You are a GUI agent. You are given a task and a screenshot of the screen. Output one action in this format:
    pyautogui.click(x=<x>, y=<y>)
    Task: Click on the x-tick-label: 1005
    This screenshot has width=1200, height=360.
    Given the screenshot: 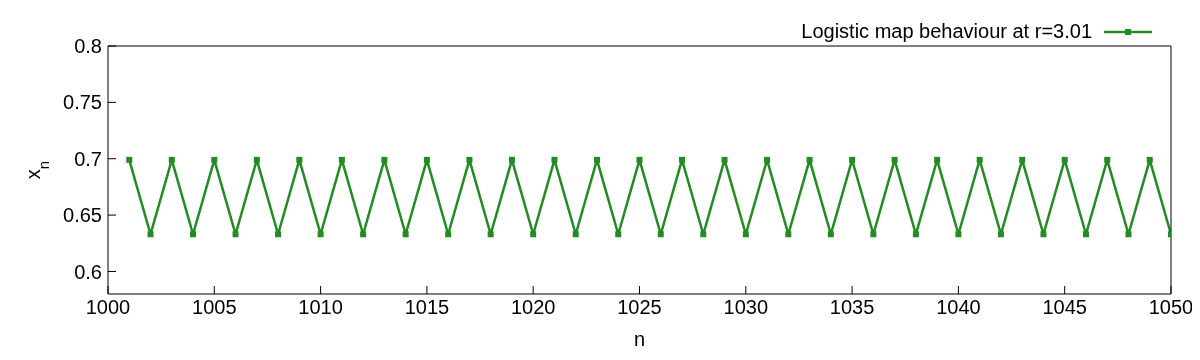 What is the action you would take?
    pyautogui.click(x=214, y=307)
    